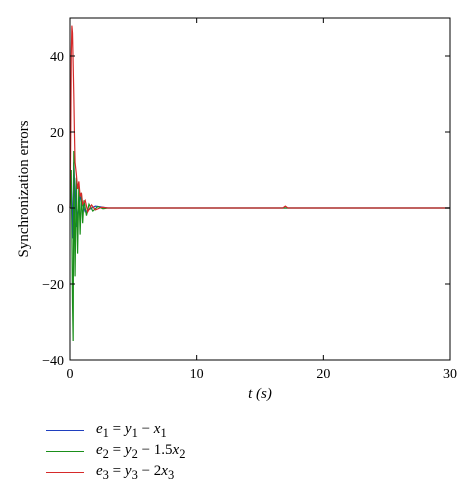  What do you see at coordinates (135, 472) in the screenshot?
I see `legend-label: e3 = y3 − 2x3` at bounding box center [135, 472].